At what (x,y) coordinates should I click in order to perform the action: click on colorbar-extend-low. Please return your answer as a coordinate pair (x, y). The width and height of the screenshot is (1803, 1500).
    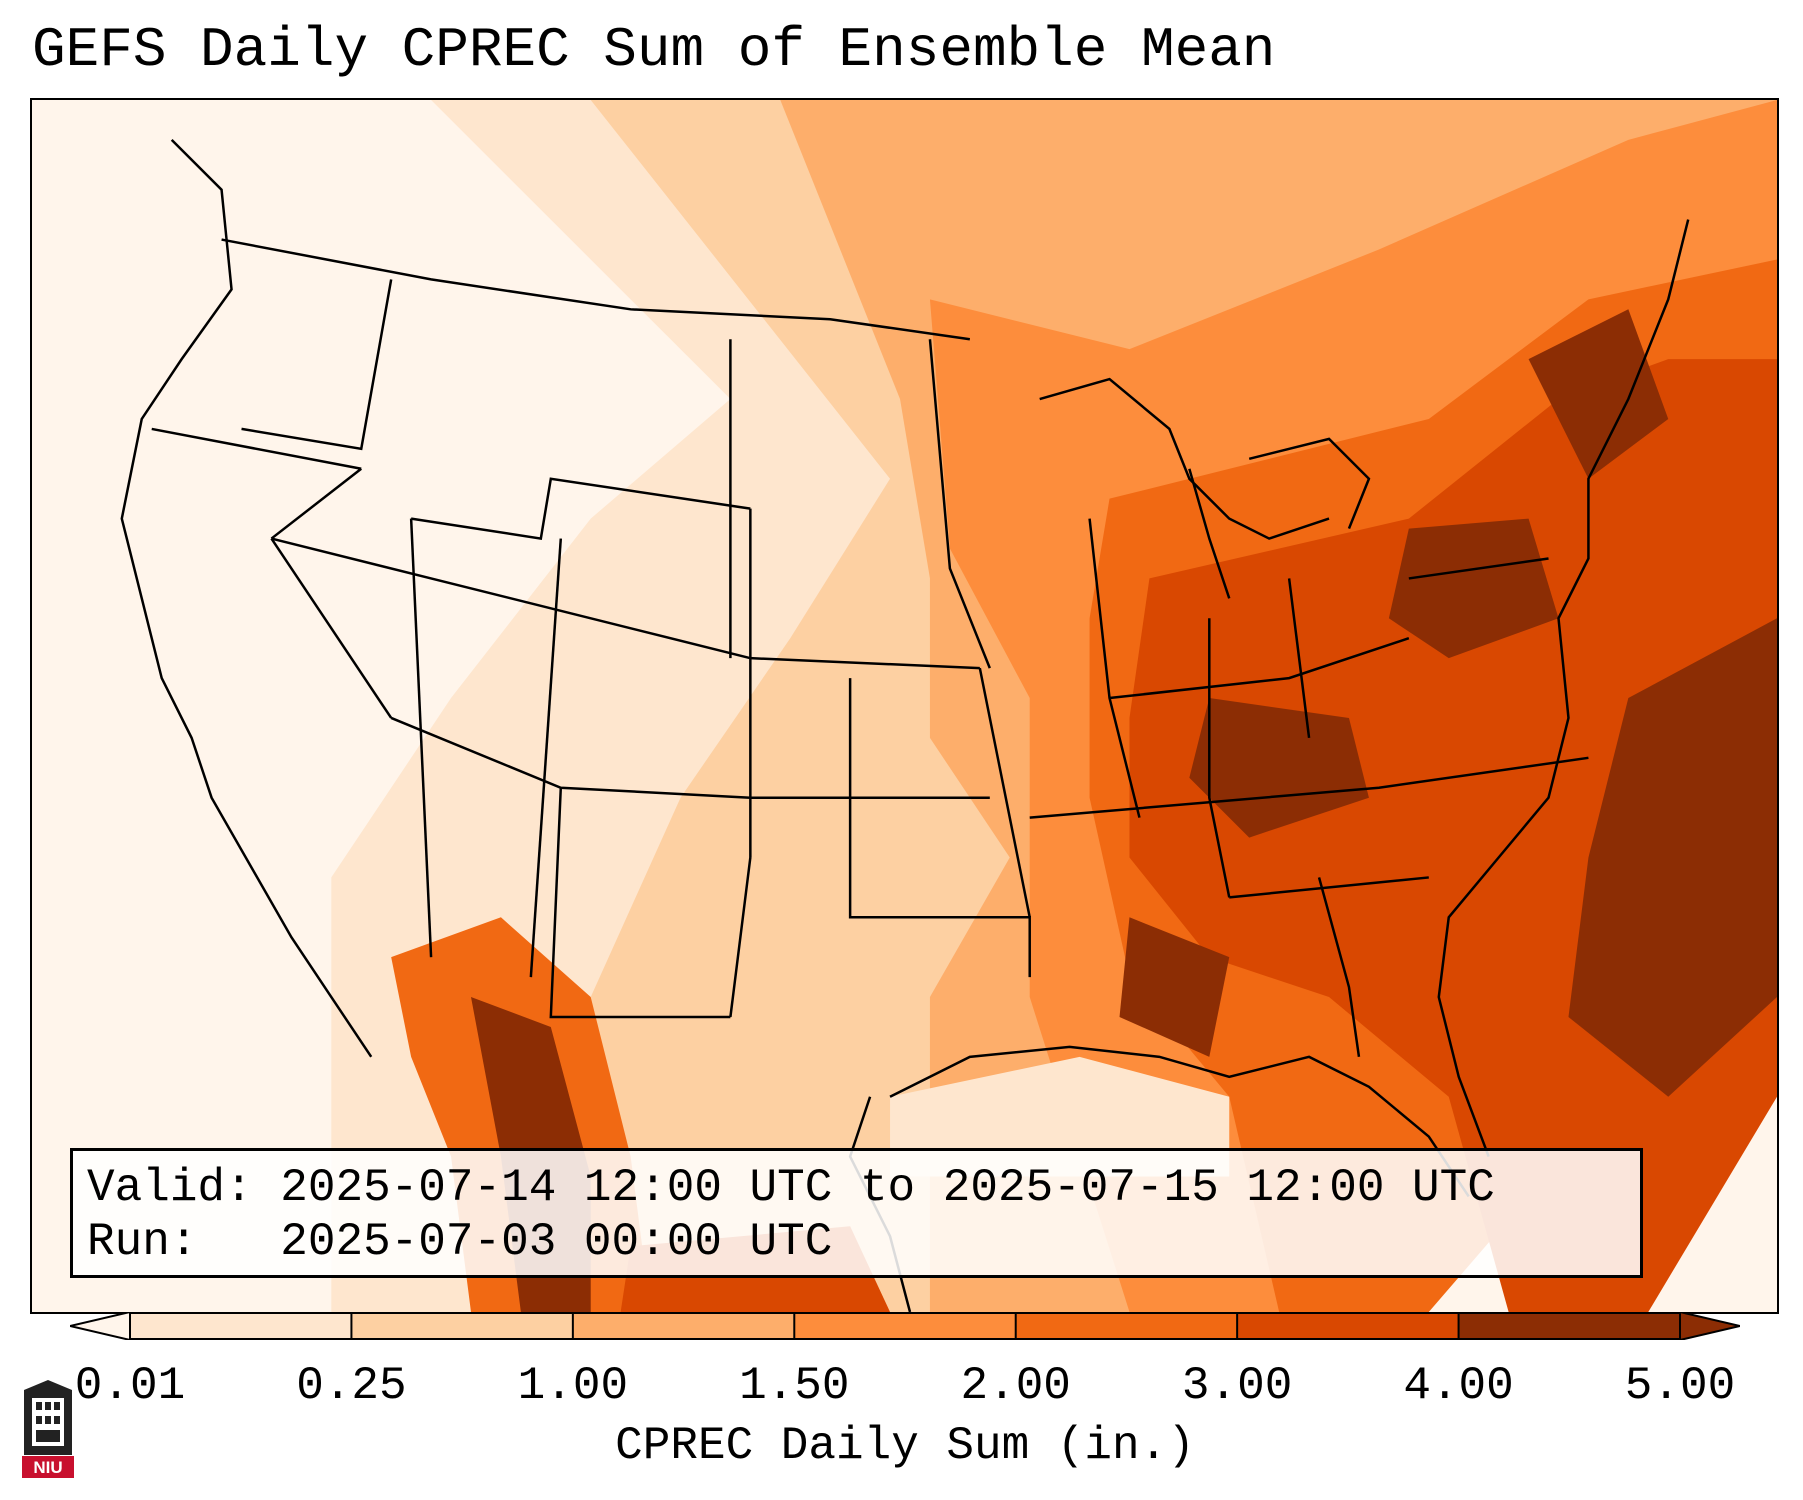
    Looking at the image, I should click on (100, 1326).